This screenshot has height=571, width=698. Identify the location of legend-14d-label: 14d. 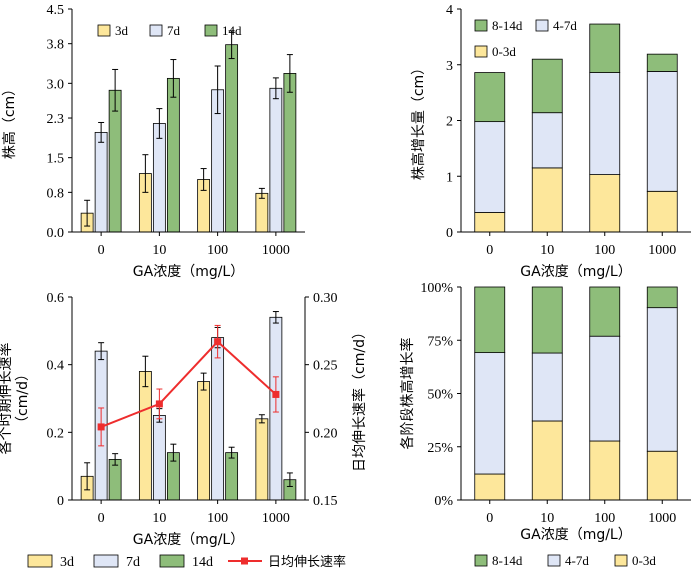
(232, 30).